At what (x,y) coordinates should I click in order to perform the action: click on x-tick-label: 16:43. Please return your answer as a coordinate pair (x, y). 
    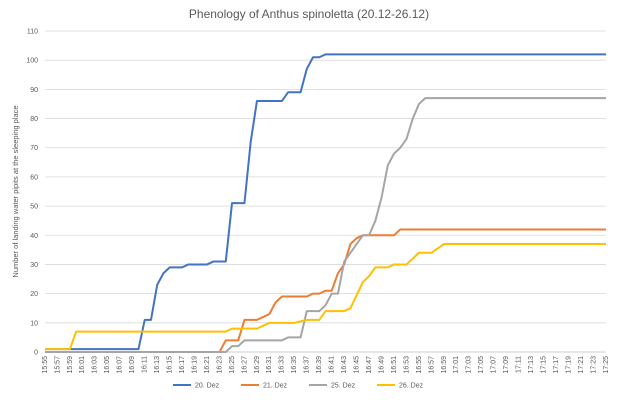
    Looking at the image, I should click on (344, 365).